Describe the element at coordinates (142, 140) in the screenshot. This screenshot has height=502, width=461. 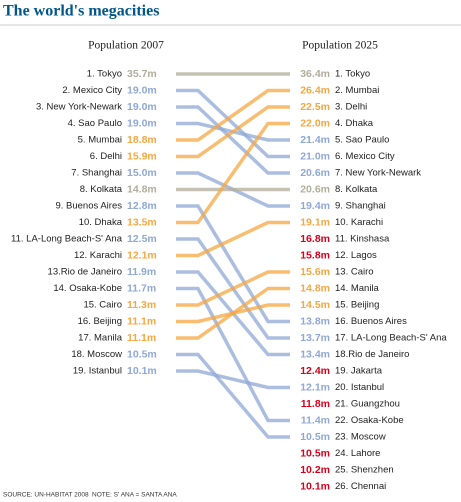
I see `value-label: 18.8m` at that location.